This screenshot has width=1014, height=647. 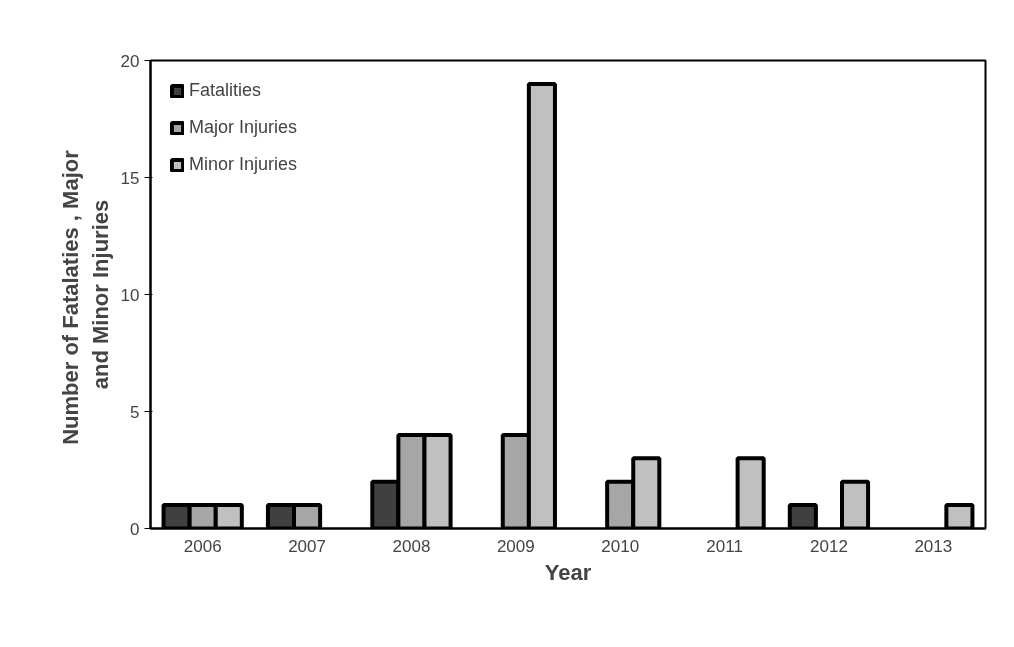 I want to click on y-tick-label: 10, so click(x=130, y=295).